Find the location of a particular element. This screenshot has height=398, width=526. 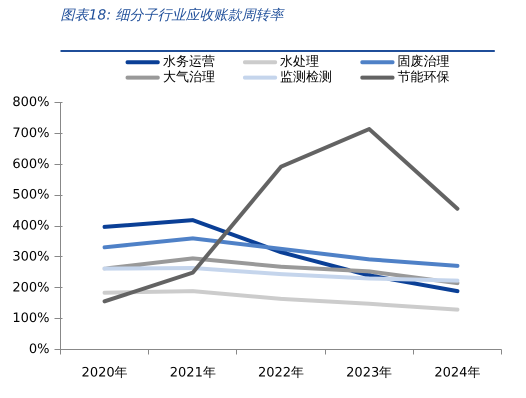

y-tick-label: 600% is located at coordinates (31, 164).